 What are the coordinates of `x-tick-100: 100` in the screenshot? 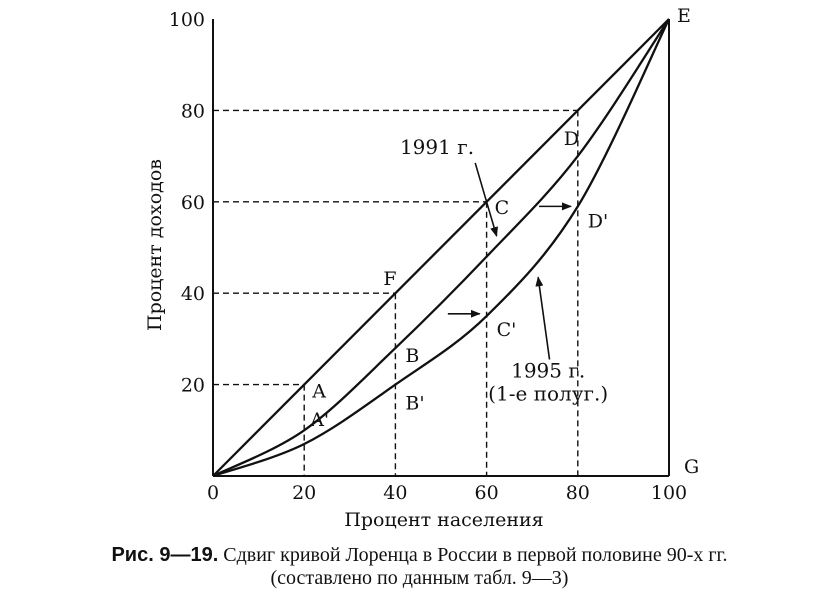 It's located at (669, 493).